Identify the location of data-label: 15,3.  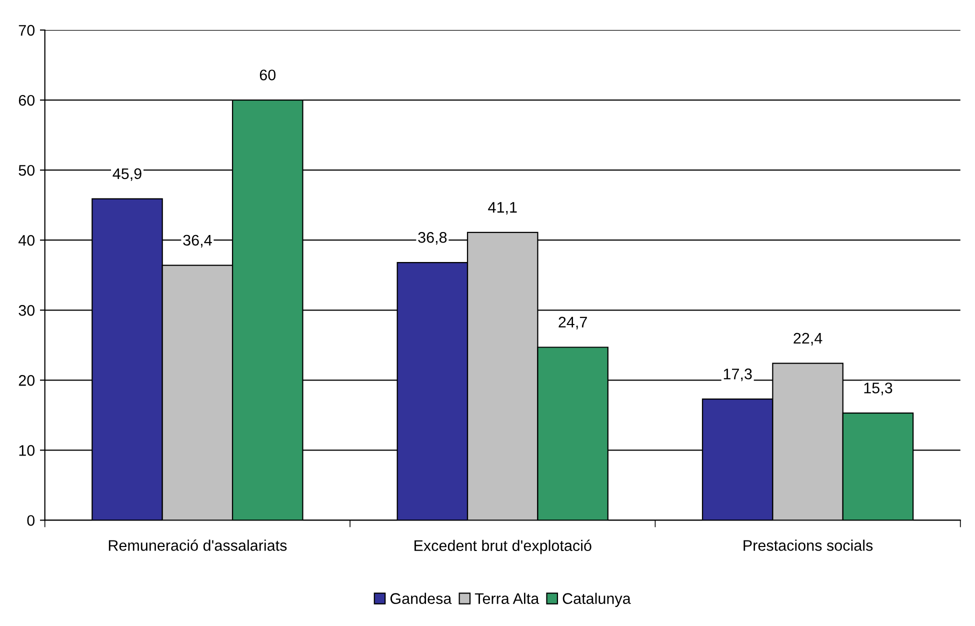
(878, 389).